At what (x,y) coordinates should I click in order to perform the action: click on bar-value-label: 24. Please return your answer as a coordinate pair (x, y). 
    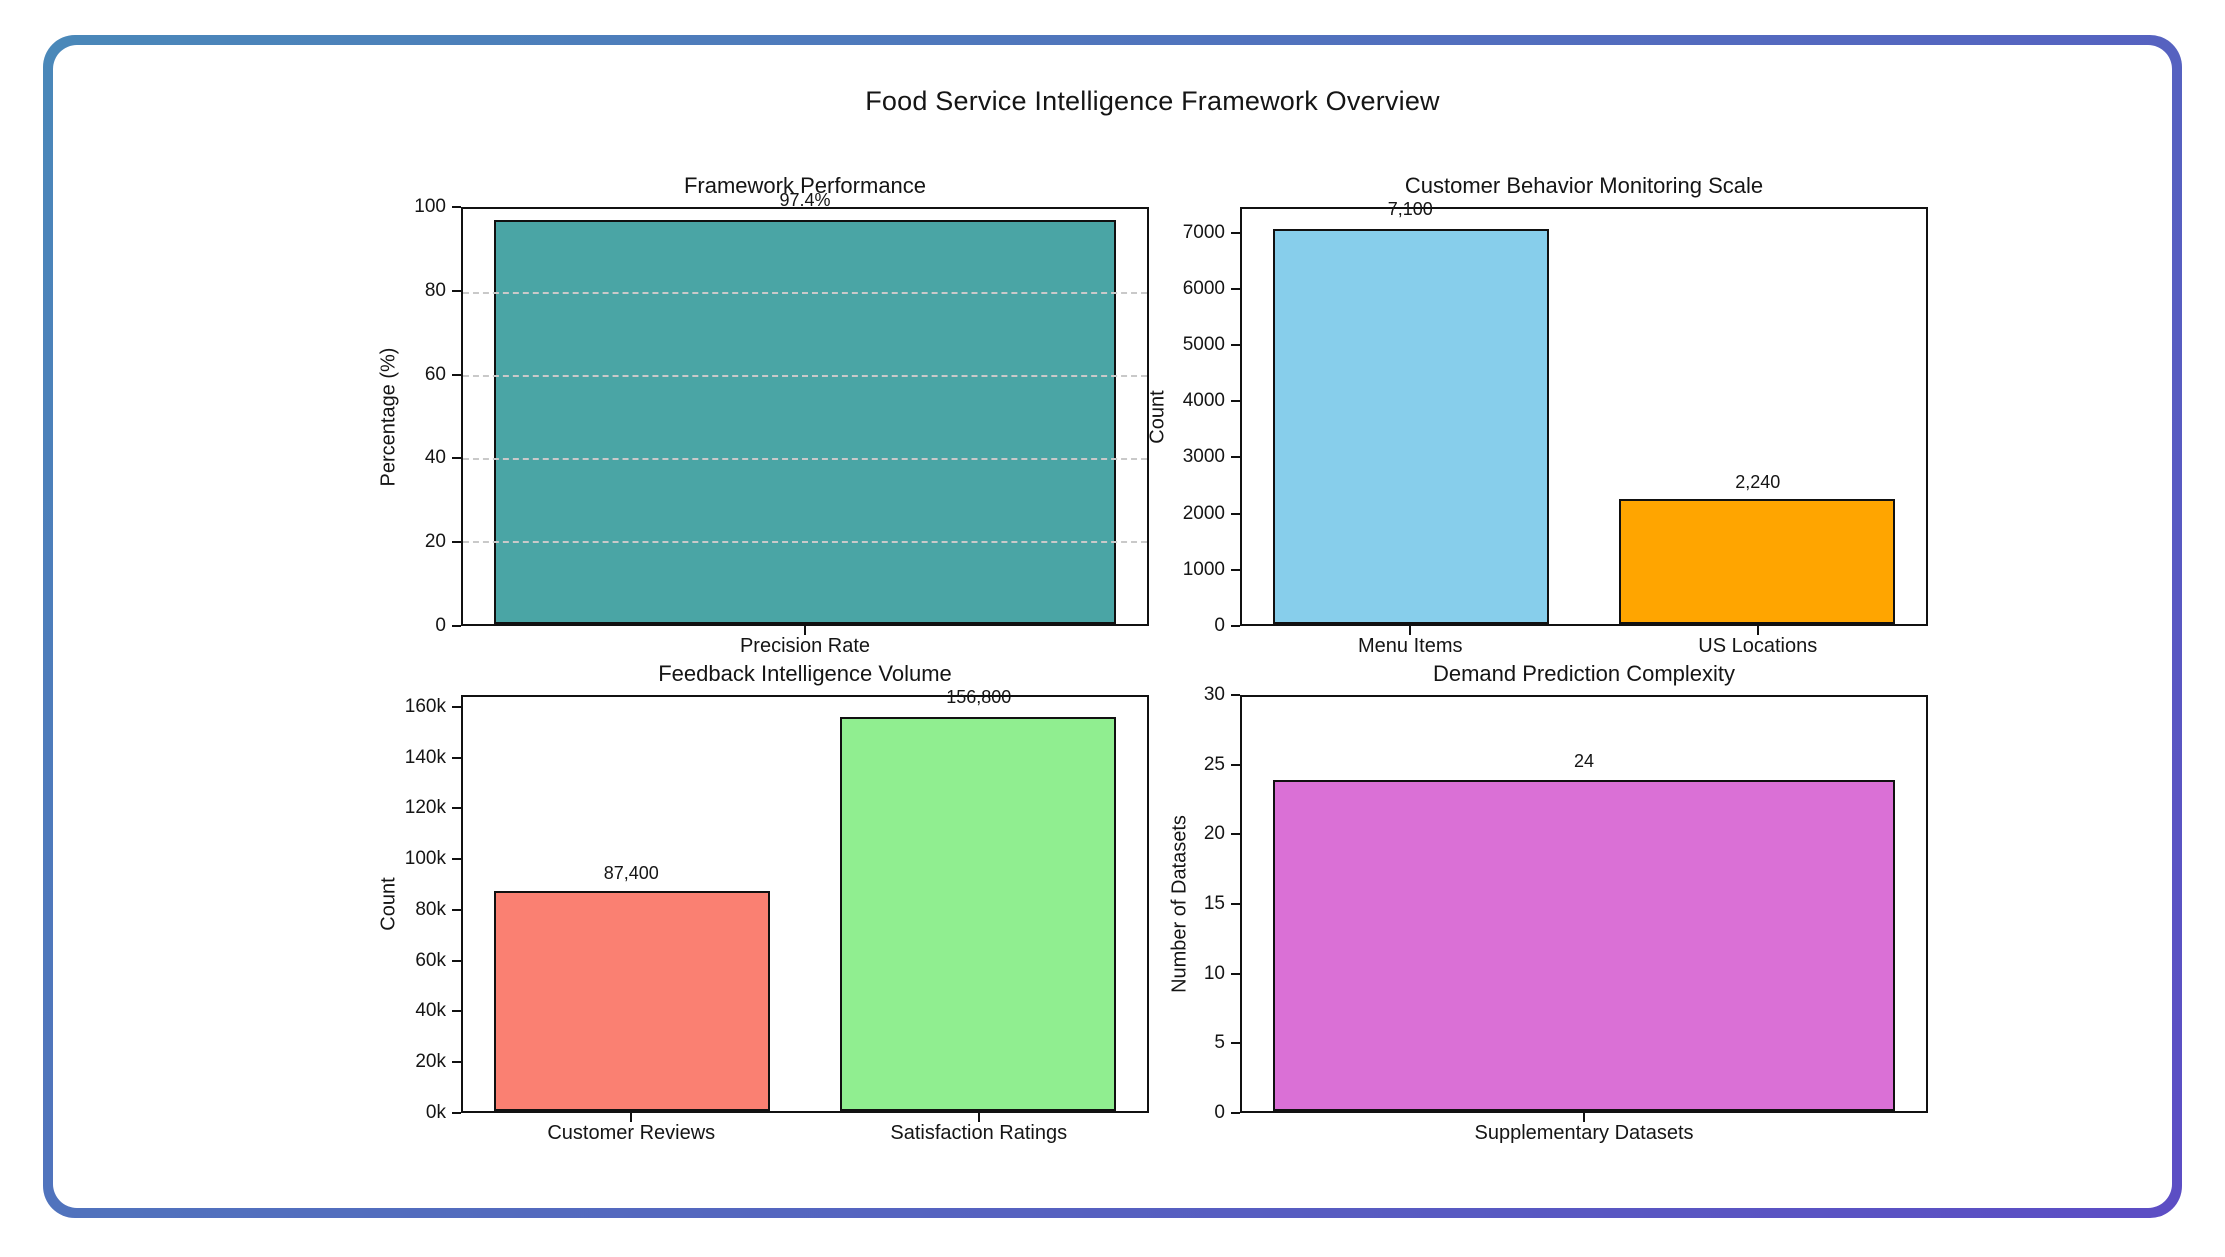
    Looking at the image, I should click on (1584, 760).